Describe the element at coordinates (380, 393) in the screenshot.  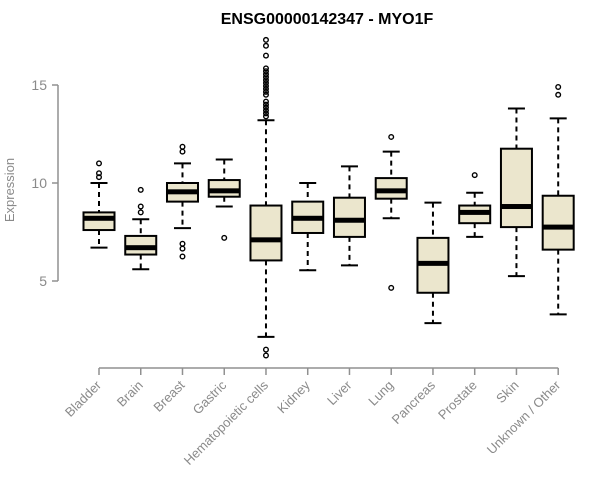
I see `x-tick-label: Lung` at that location.